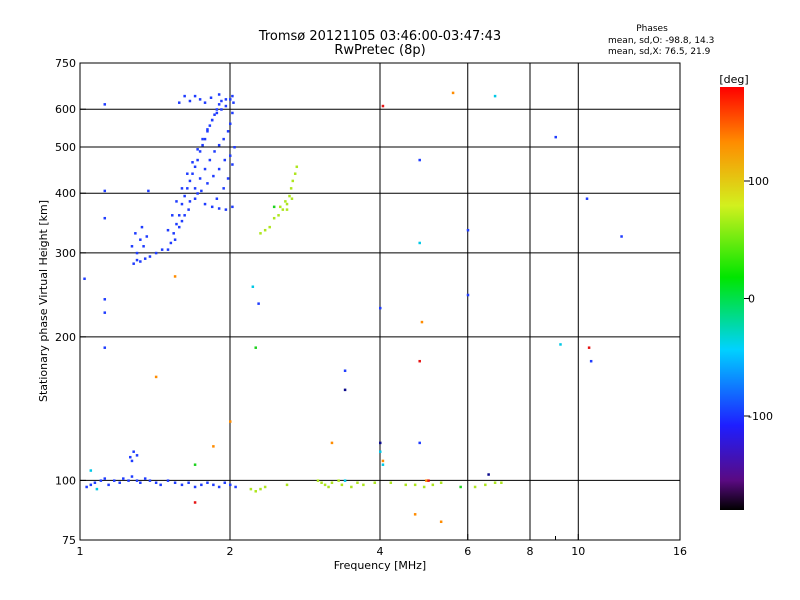 The width and height of the screenshot is (800, 600). I want to click on y-tick-label: 100, so click(65, 480).